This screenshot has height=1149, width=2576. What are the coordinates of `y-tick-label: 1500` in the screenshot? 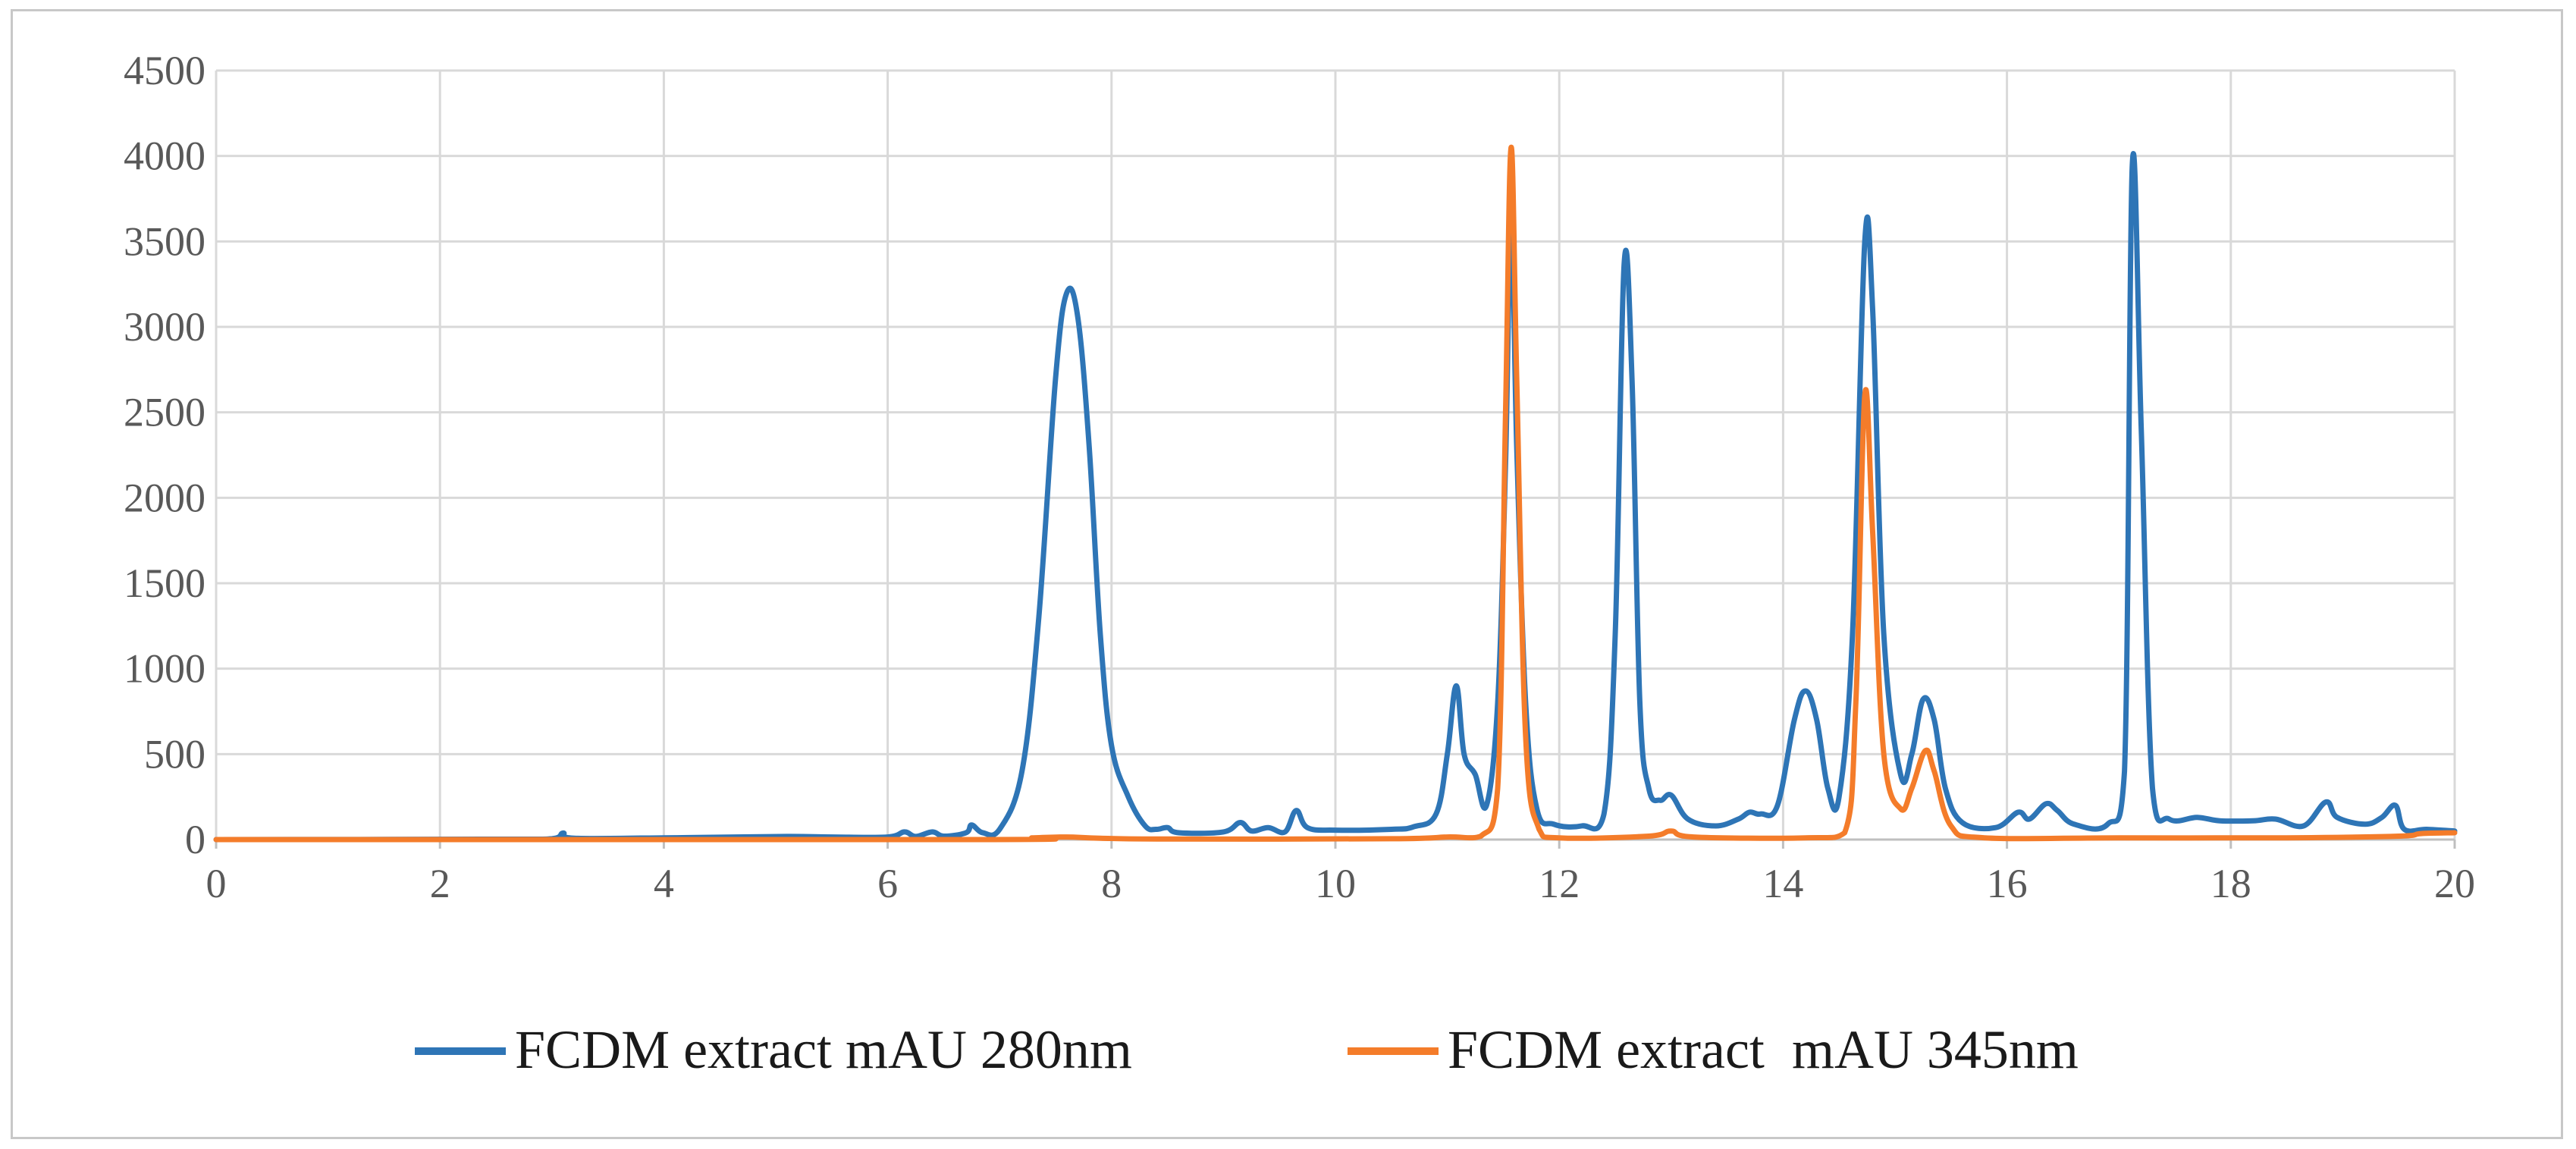 It's located at (165, 583).